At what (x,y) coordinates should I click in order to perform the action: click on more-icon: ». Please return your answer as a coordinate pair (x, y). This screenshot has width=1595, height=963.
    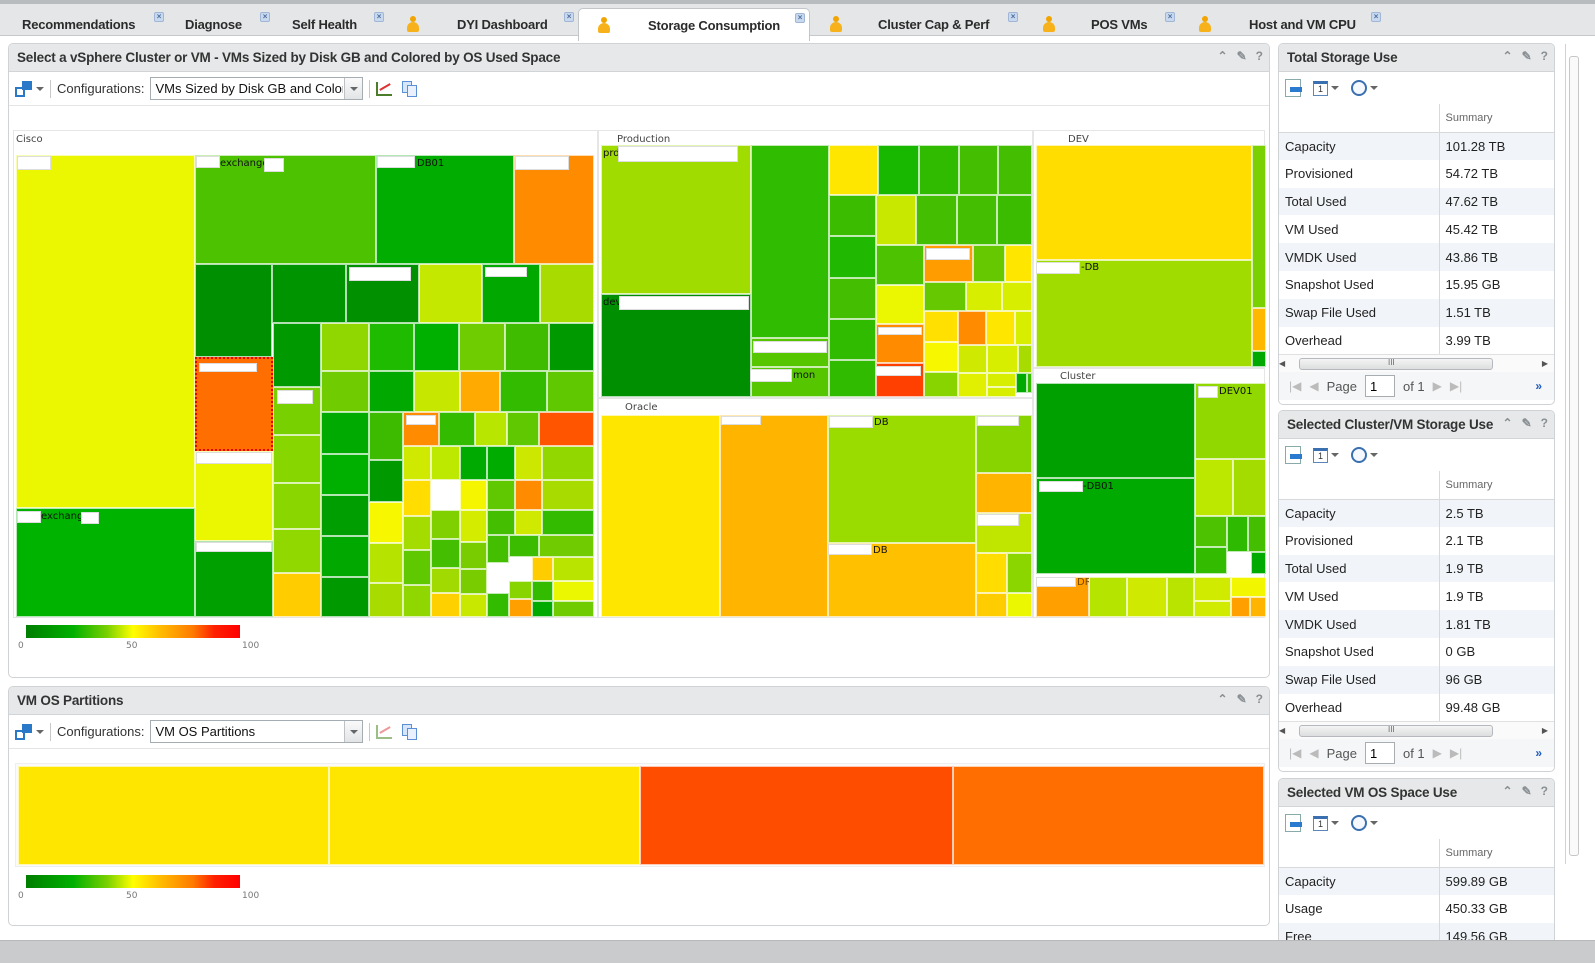
    Looking at the image, I should click on (1538, 386).